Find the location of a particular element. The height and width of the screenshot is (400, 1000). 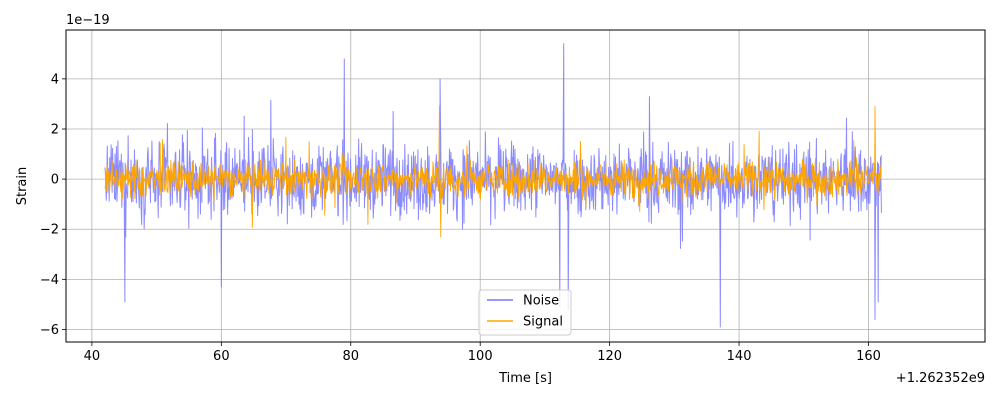

x-tick-label: 120 is located at coordinates (609, 356).